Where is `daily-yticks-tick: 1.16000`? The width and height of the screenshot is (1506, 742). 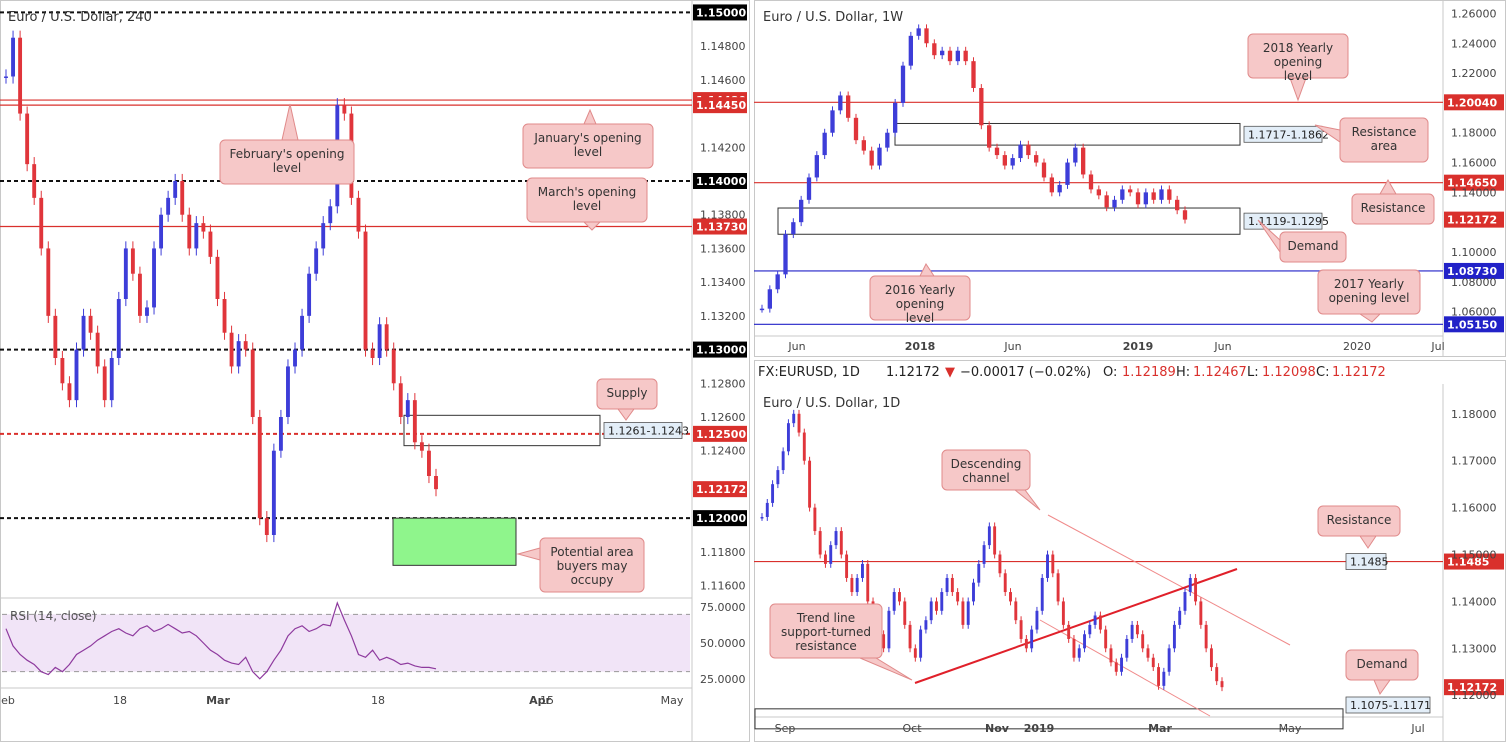
daily-yticks-tick: 1.16000 is located at coordinates (1474, 508).